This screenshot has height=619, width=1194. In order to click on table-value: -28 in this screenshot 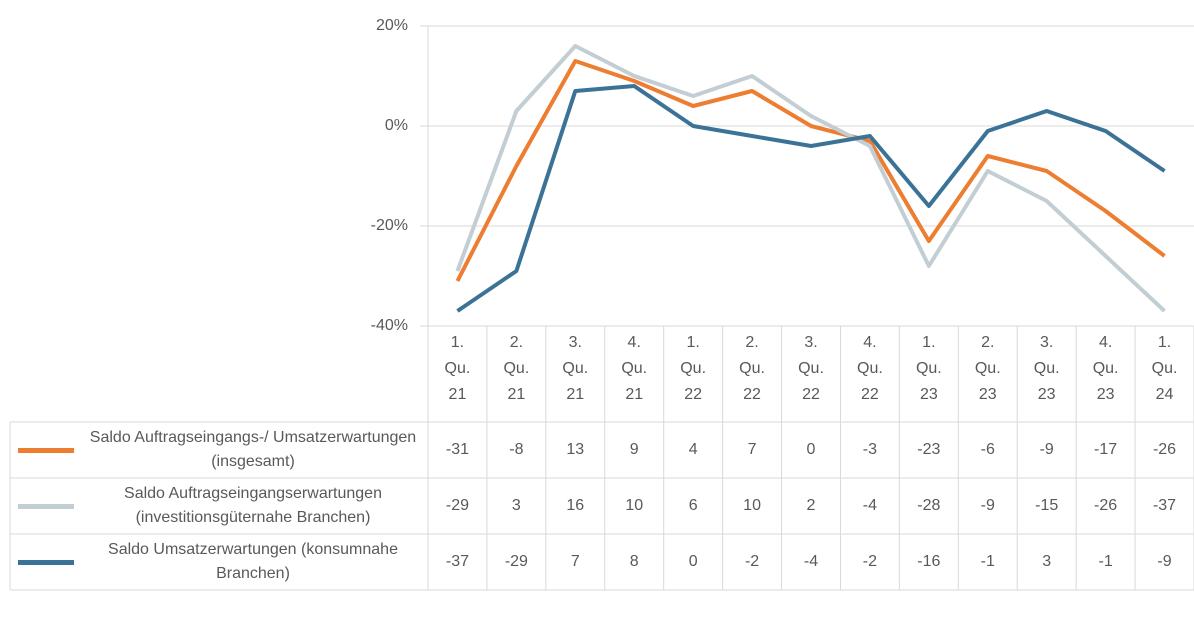, I will do `click(929, 505)`.